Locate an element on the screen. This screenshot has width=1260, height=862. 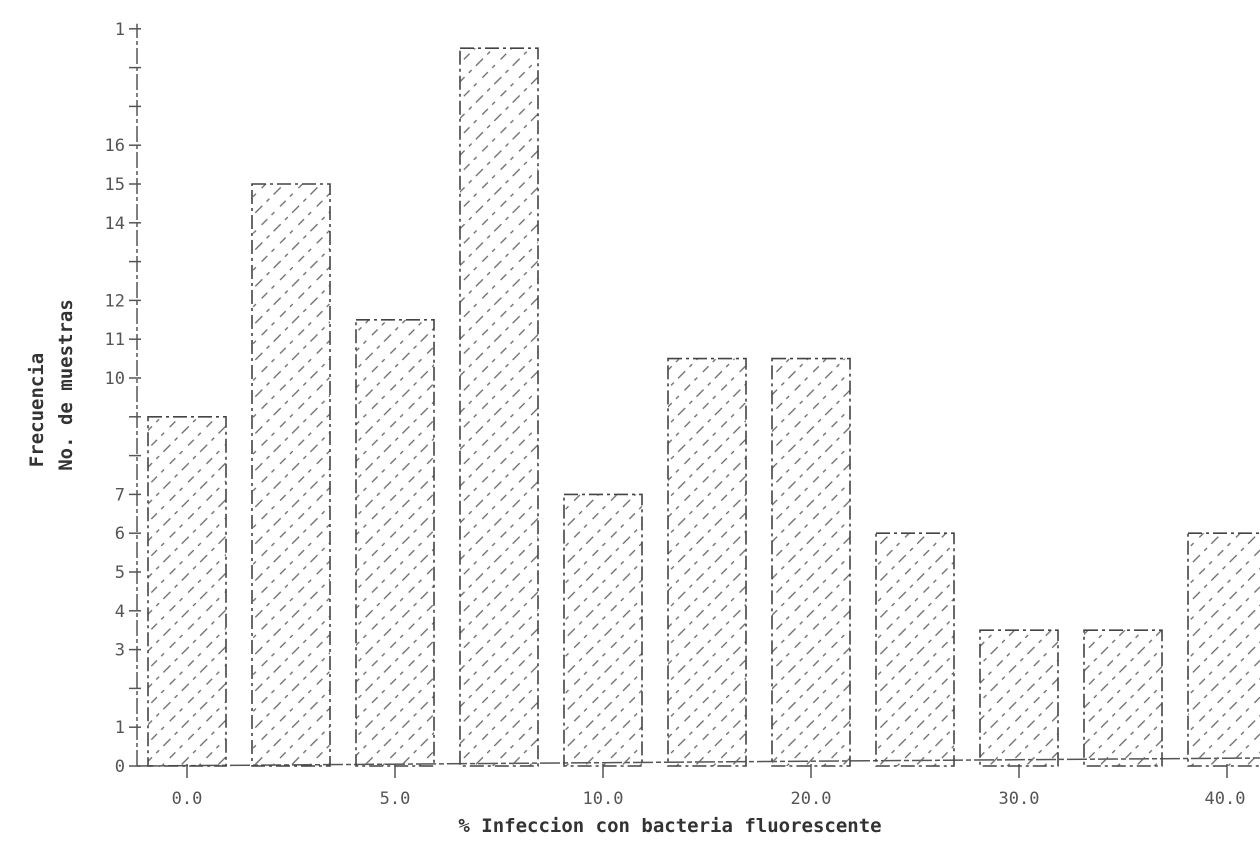
y-tick-labels: 0 1 3 4 5 6 7 10 11 12 14 15 16 1 is located at coordinates (115, 398).